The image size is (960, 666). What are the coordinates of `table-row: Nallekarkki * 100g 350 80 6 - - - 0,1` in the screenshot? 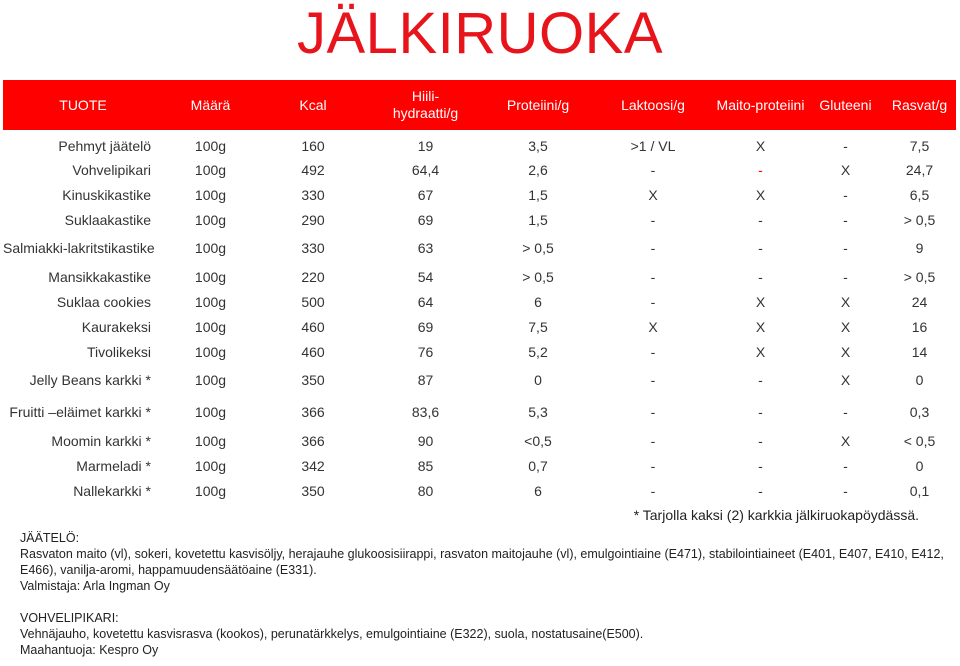 It's located at (479, 490).